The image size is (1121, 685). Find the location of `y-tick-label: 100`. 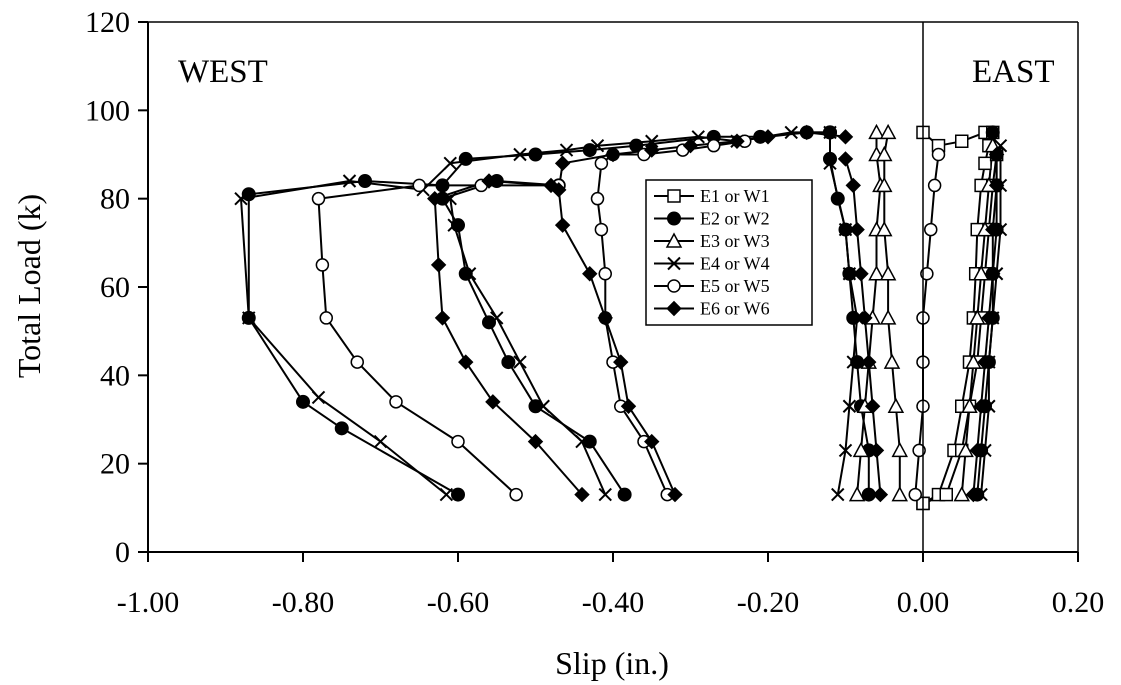

y-tick-label: 100 is located at coordinates (107, 110).